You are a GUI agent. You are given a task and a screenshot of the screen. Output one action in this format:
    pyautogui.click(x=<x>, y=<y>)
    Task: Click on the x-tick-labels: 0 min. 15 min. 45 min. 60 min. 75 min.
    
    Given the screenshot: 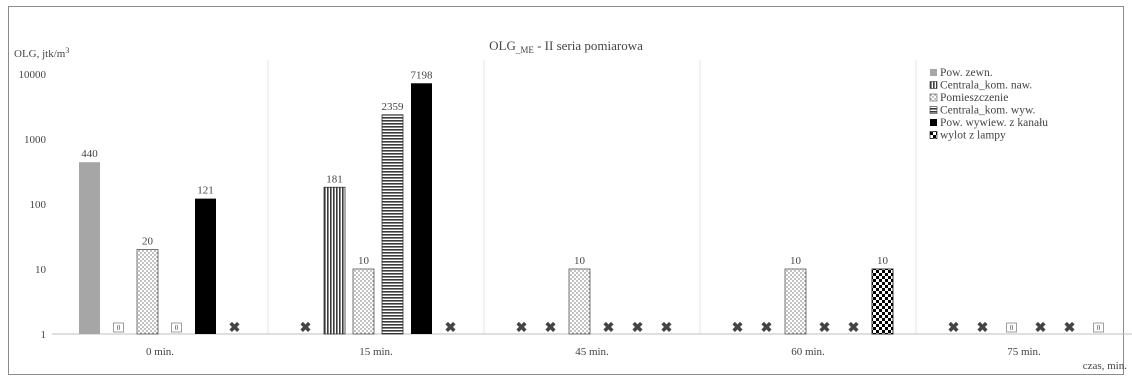 What is the action you would take?
    pyautogui.click(x=593, y=352)
    